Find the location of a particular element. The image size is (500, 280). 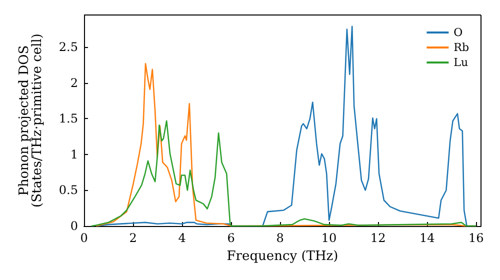

x-tick-label: 6 is located at coordinates (231, 238).